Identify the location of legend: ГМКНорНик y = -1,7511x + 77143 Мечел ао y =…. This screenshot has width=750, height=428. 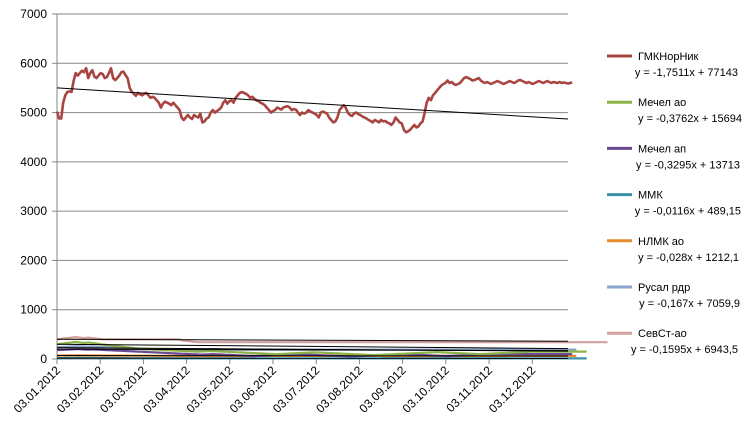
(674, 203).